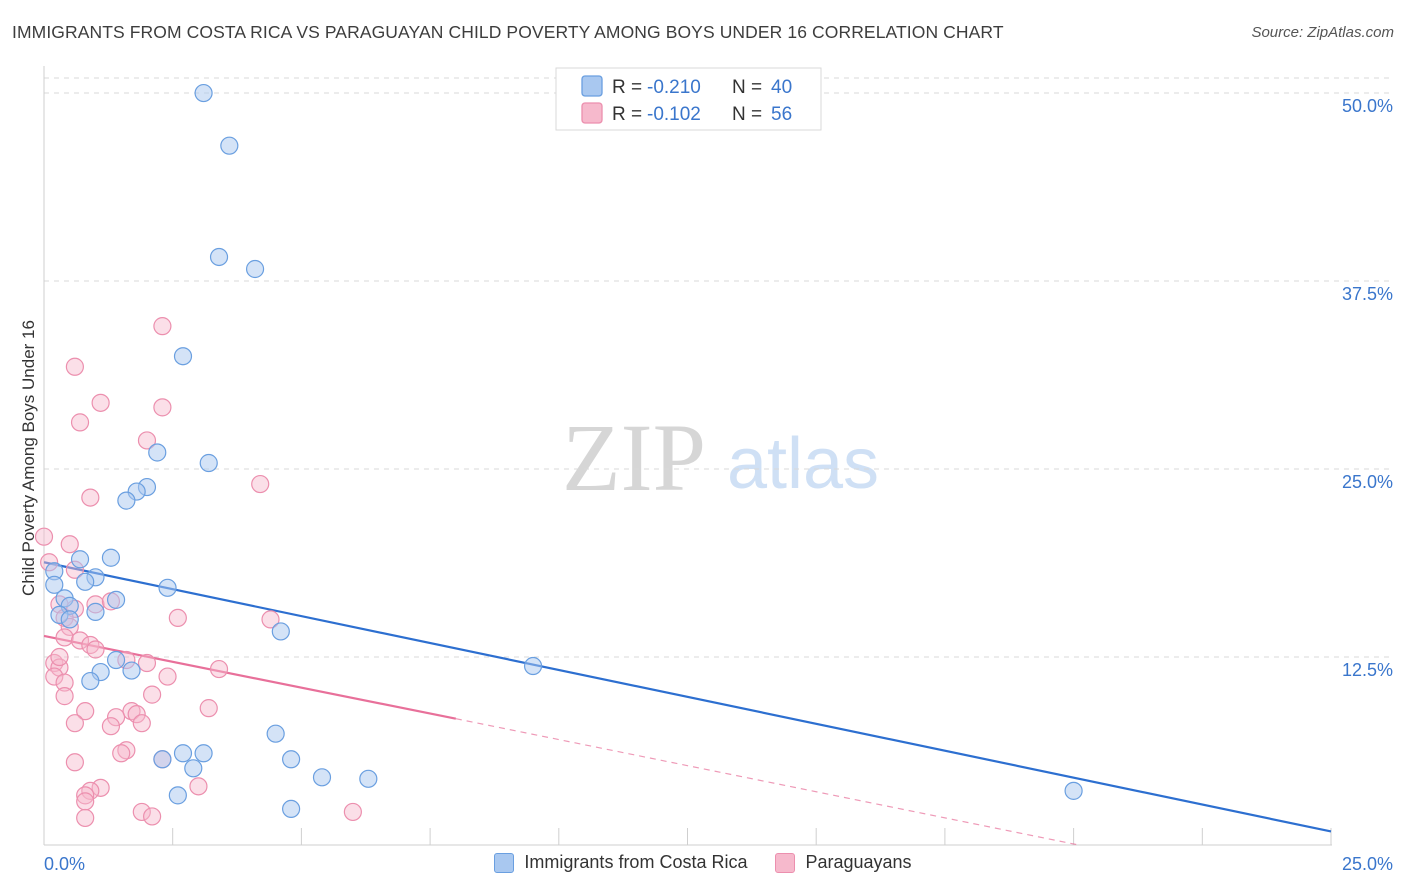 This screenshot has height=892, width=1406. What do you see at coordinates (1322, 32) in the screenshot?
I see `source-label: Source: ZipAtlas.com` at bounding box center [1322, 32].